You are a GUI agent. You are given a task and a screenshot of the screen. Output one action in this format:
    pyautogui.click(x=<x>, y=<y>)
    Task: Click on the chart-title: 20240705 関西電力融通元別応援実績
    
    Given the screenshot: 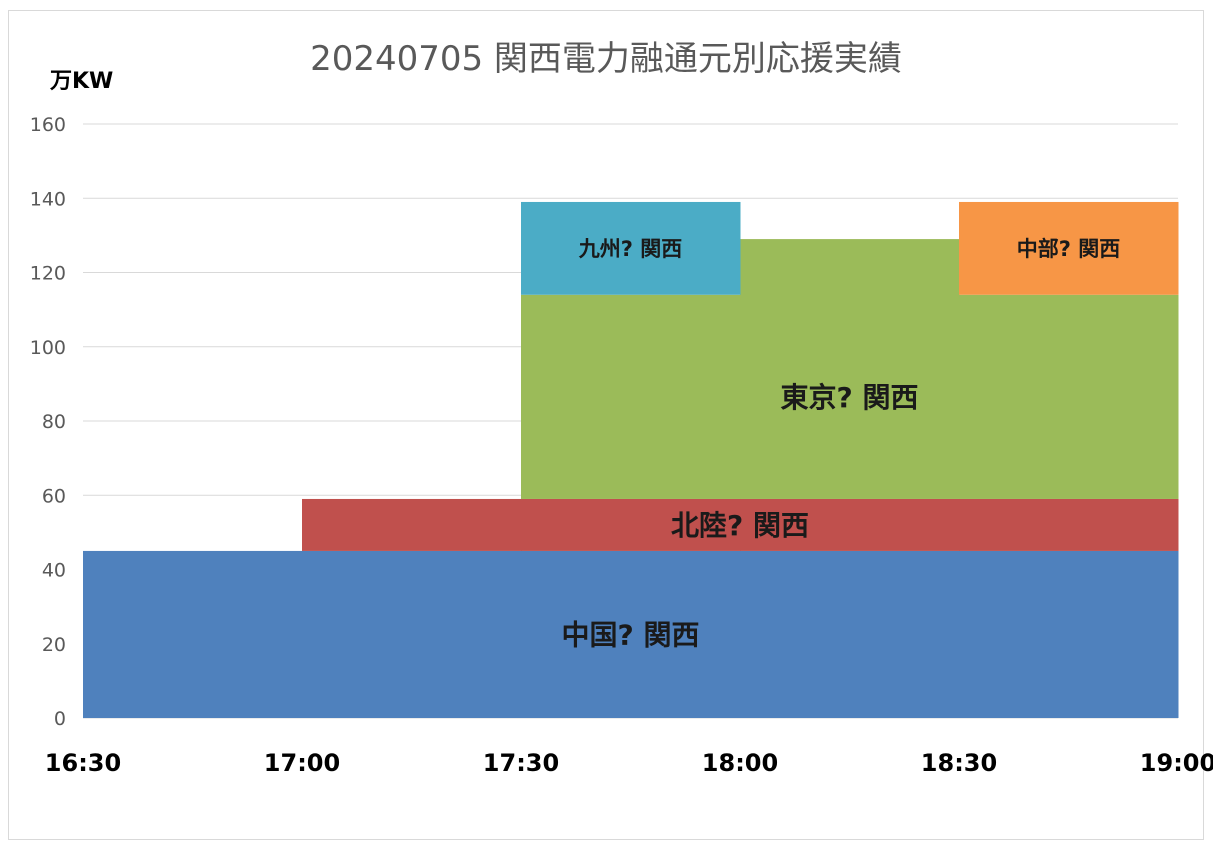 What is the action you would take?
    pyautogui.click(x=606, y=59)
    